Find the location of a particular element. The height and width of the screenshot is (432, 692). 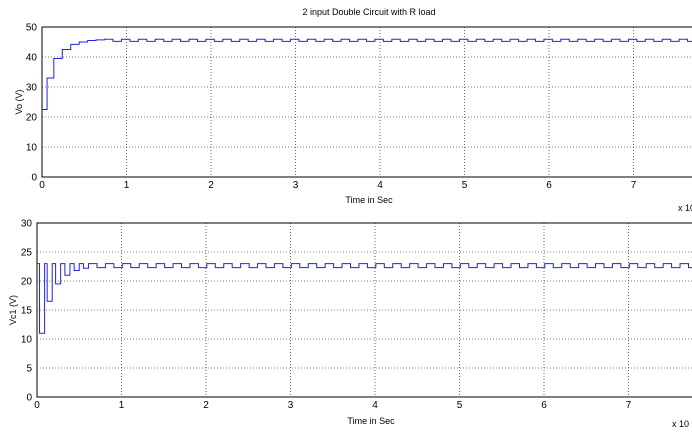

chart-title: 2 input Double Circuit with R load is located at coordinates (368, 12).